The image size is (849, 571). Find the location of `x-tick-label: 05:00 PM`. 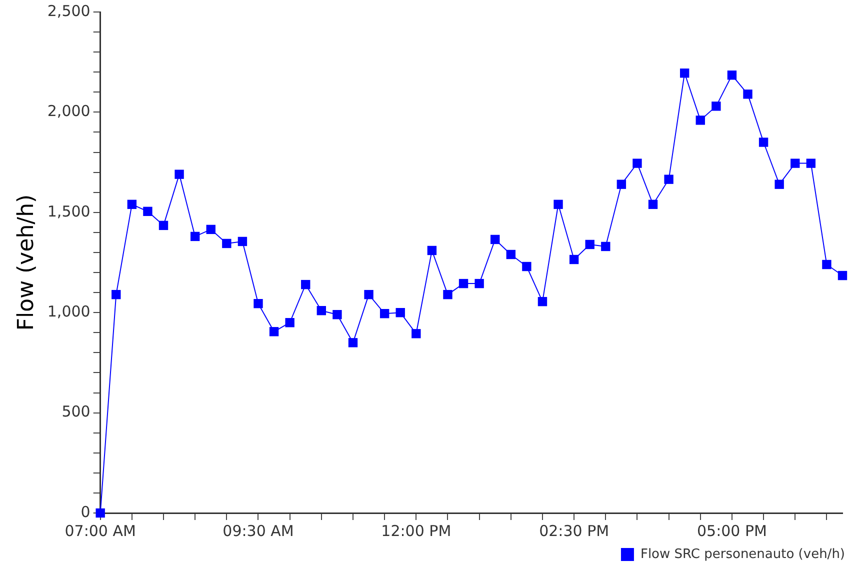

x-tick-label: 05:00 PM is located at coordinates (731, 531).